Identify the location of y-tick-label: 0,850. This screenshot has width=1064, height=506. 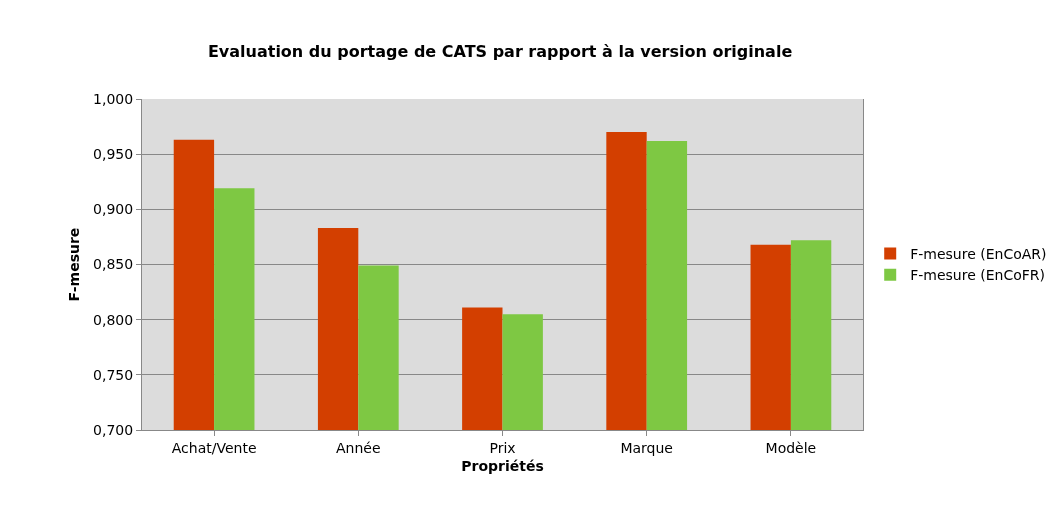
(113, 264).